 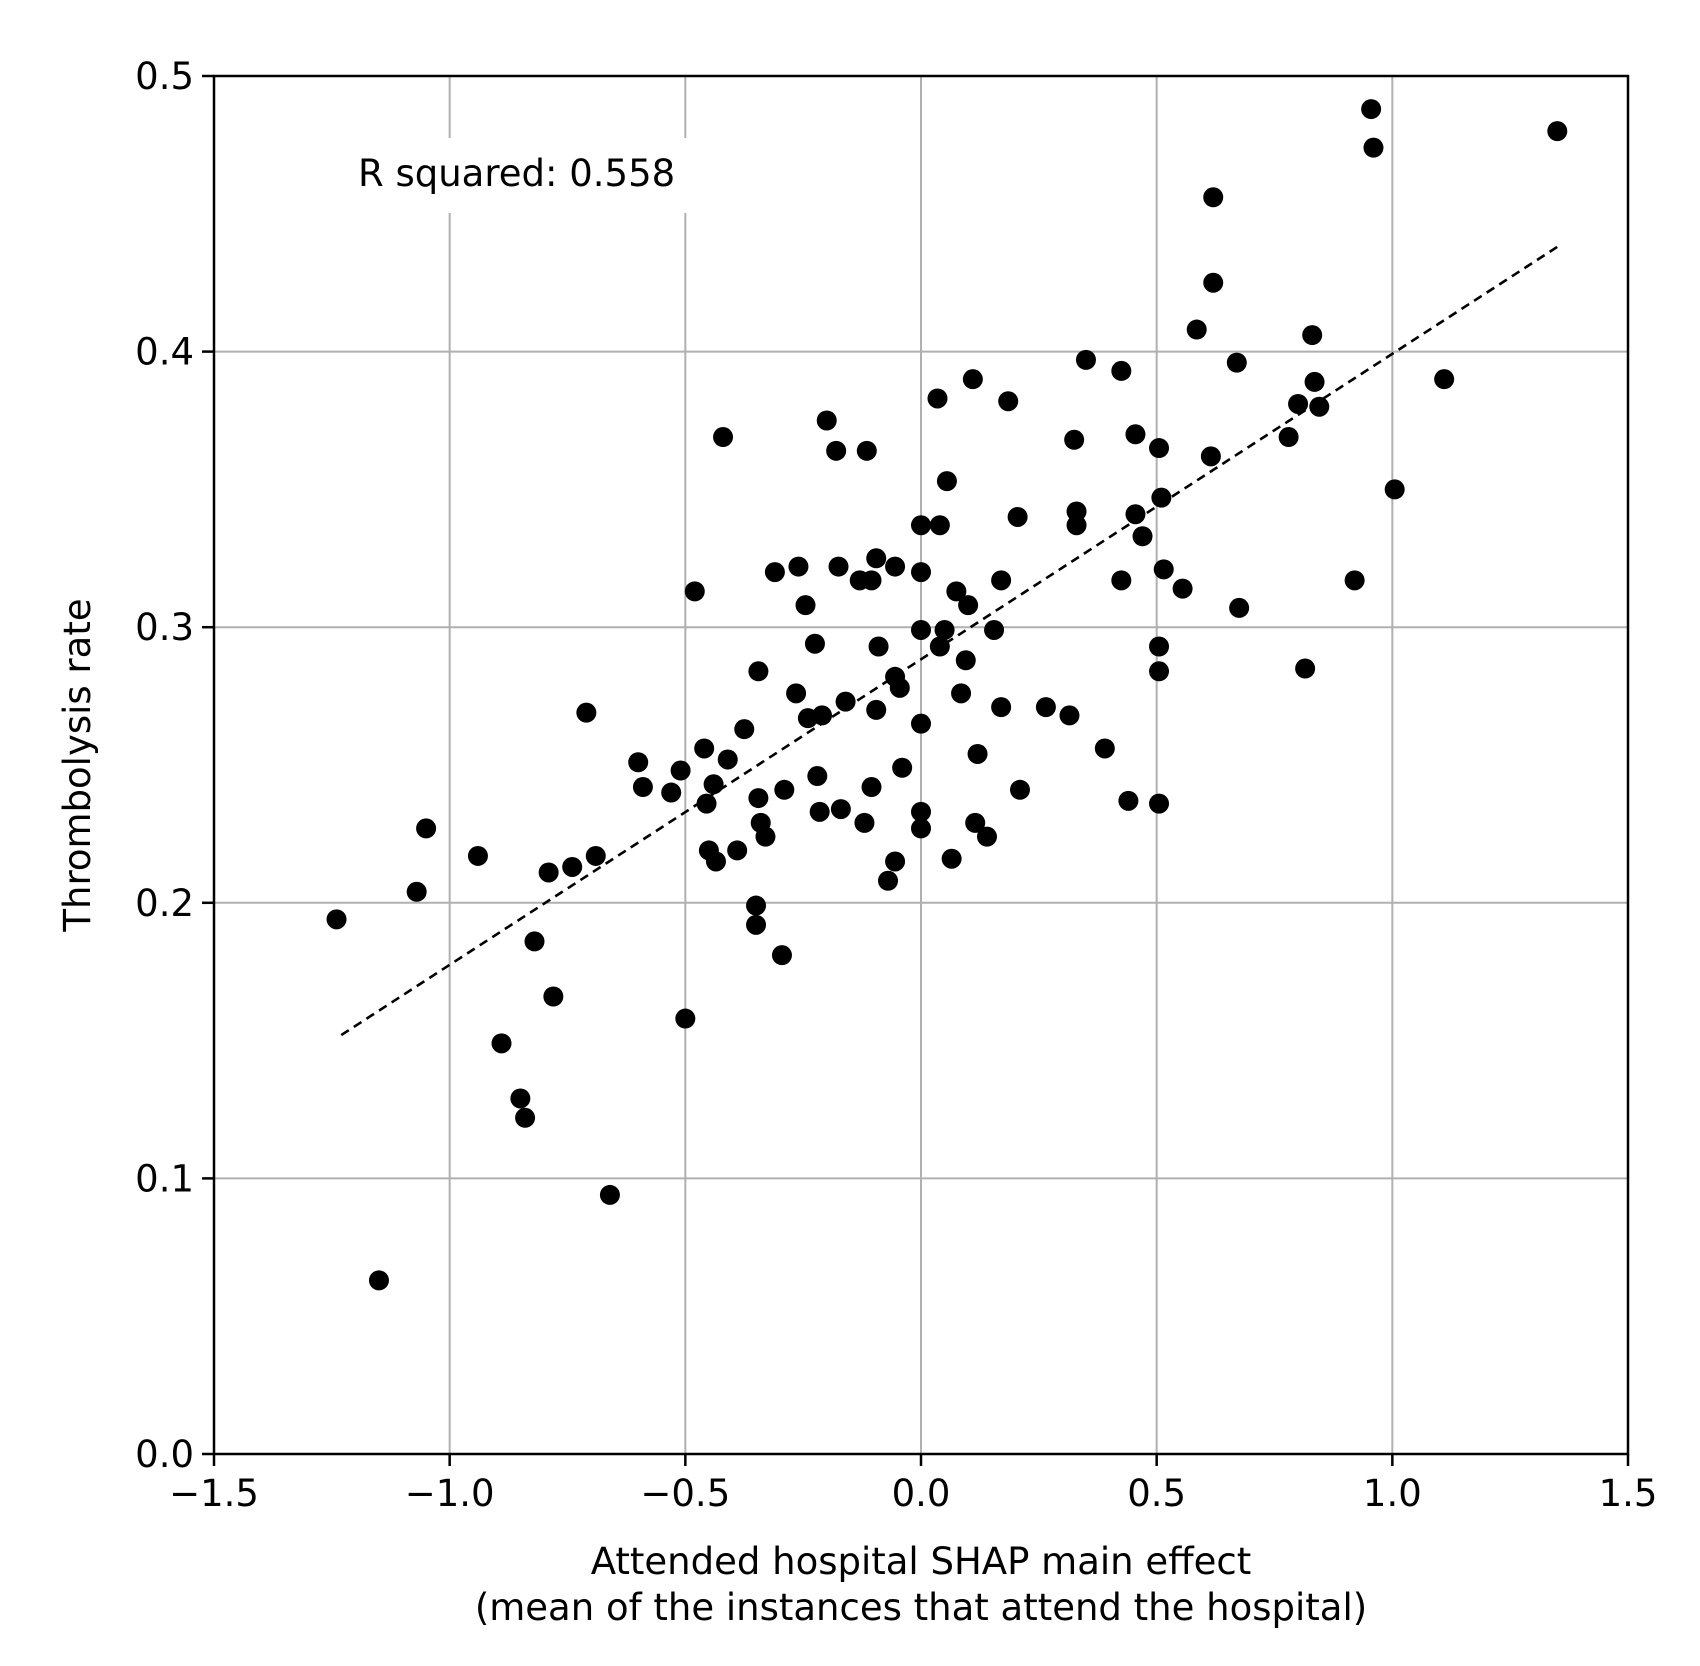 I want to click on x-tick-label: −1.0, so click(x=450, y=1493).